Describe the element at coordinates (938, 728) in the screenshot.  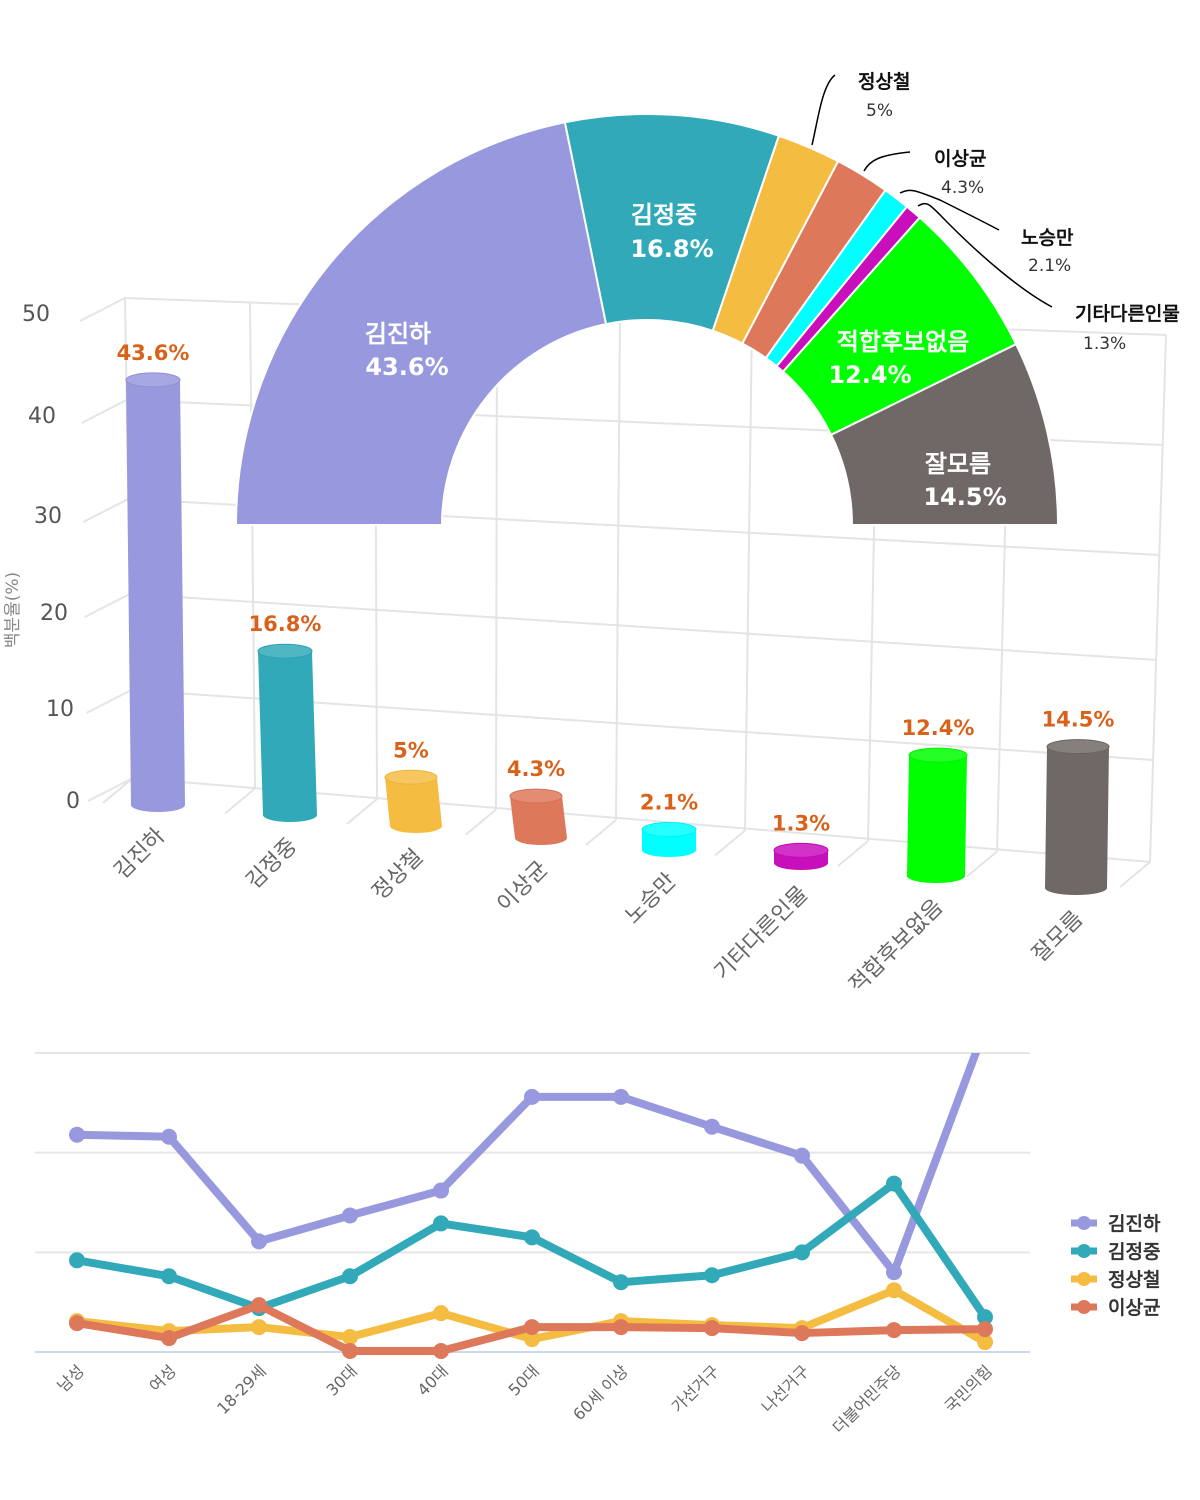
I see `bar-value-label: 12.4%` at that location.